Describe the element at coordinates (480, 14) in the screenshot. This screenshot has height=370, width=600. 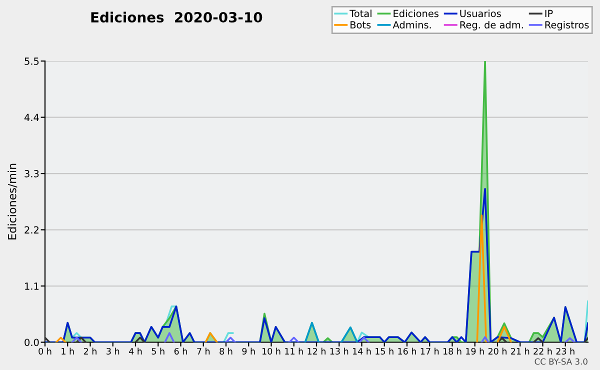
I see `legend-label: Usuarios` at that location.